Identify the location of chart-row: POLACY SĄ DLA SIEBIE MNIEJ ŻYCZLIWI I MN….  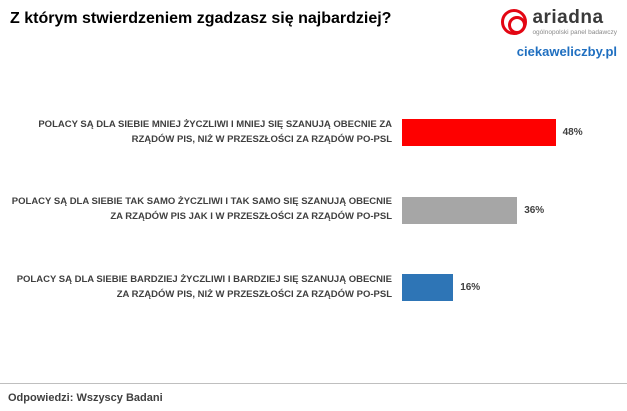
(313, 132).